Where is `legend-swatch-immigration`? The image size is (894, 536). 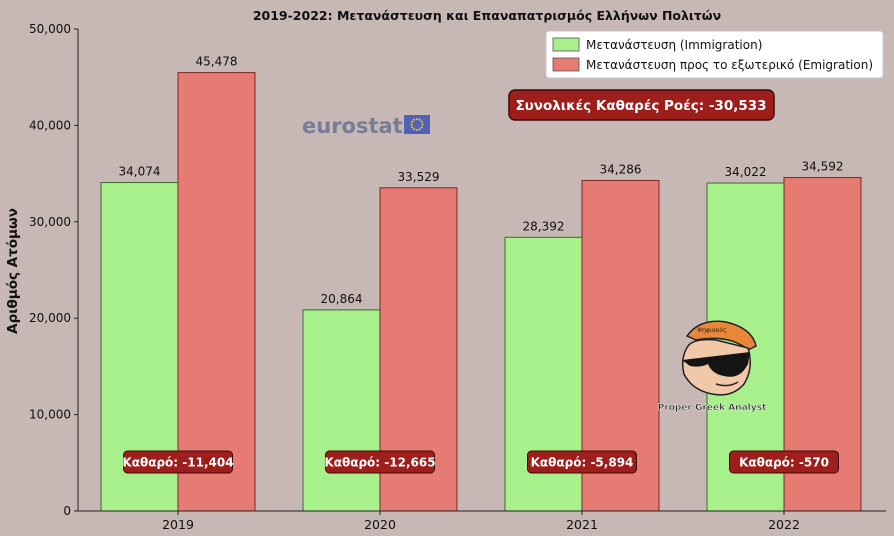 legend-swatch-immigration is located at coordinates (566, 44).